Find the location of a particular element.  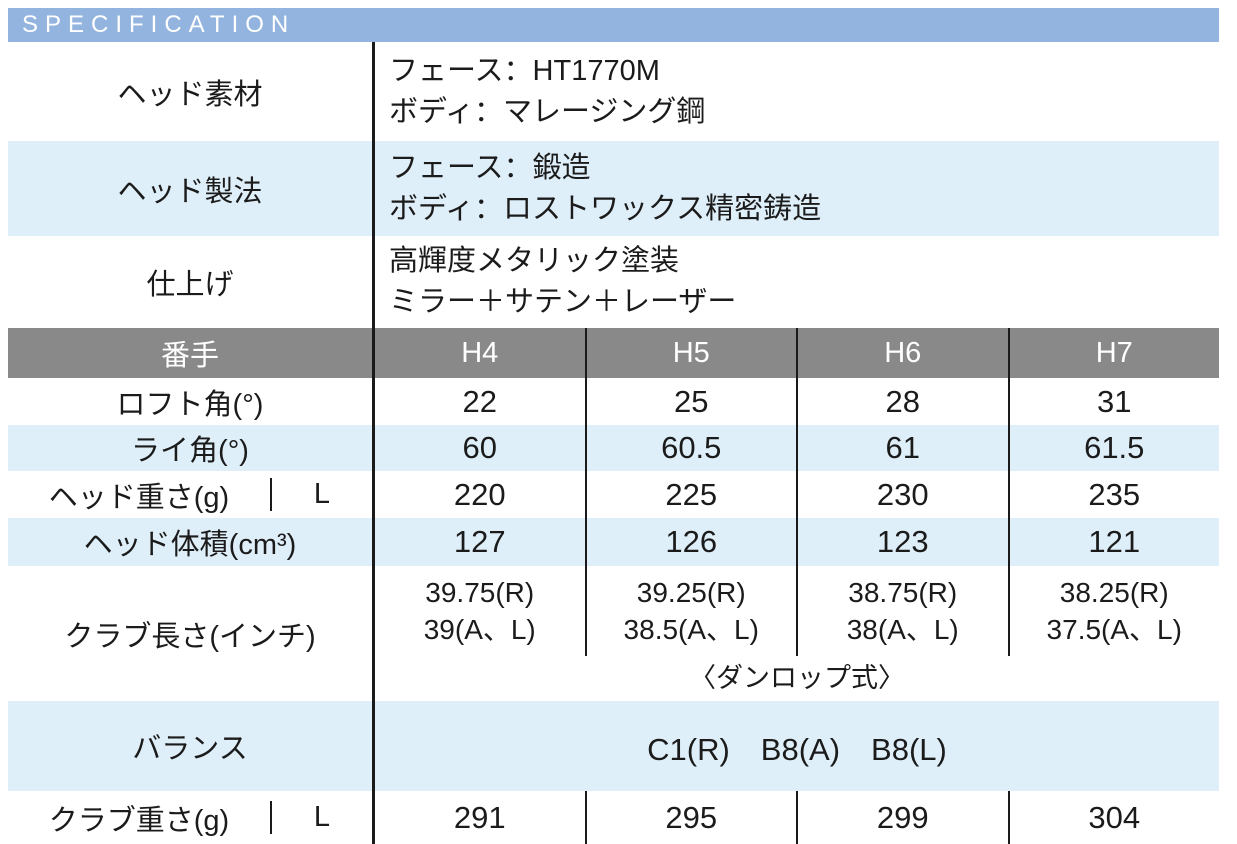

lie-h4: 60 is located at coordinates (479, 447).